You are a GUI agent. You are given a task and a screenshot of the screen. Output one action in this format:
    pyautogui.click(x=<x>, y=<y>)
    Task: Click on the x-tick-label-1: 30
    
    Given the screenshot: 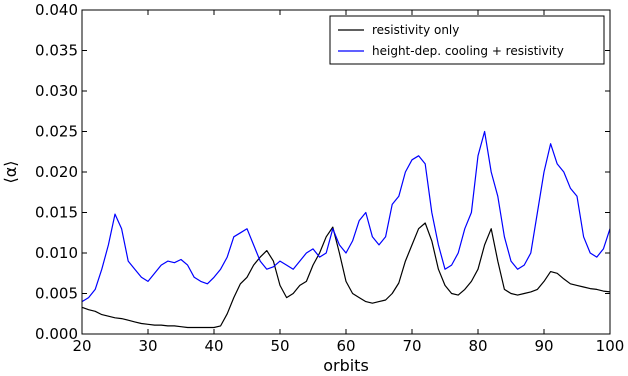 What is the action you would take?
    pyautogui.click(x=147, y=346)
    